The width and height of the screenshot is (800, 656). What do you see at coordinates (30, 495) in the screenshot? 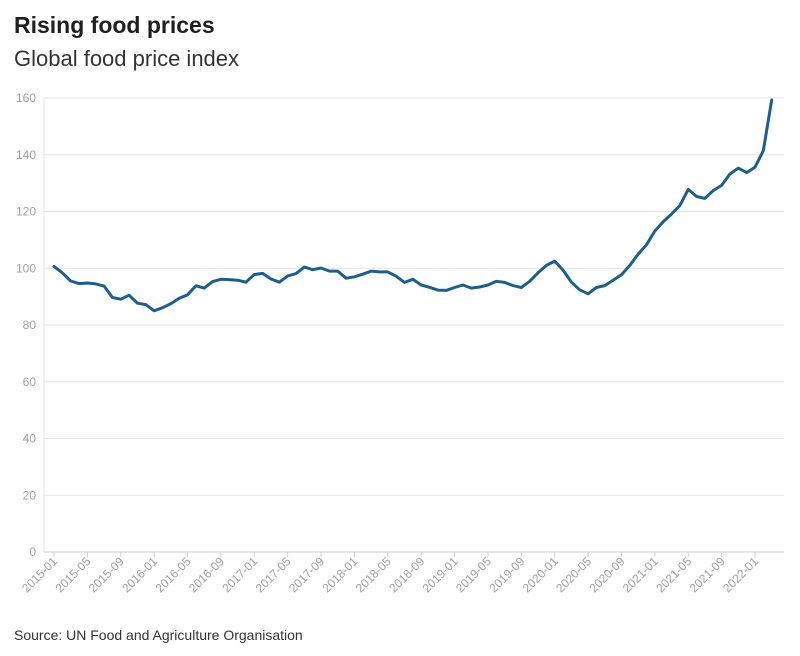
I see `y-tick-label: 20` at bounding box center [30, 495].